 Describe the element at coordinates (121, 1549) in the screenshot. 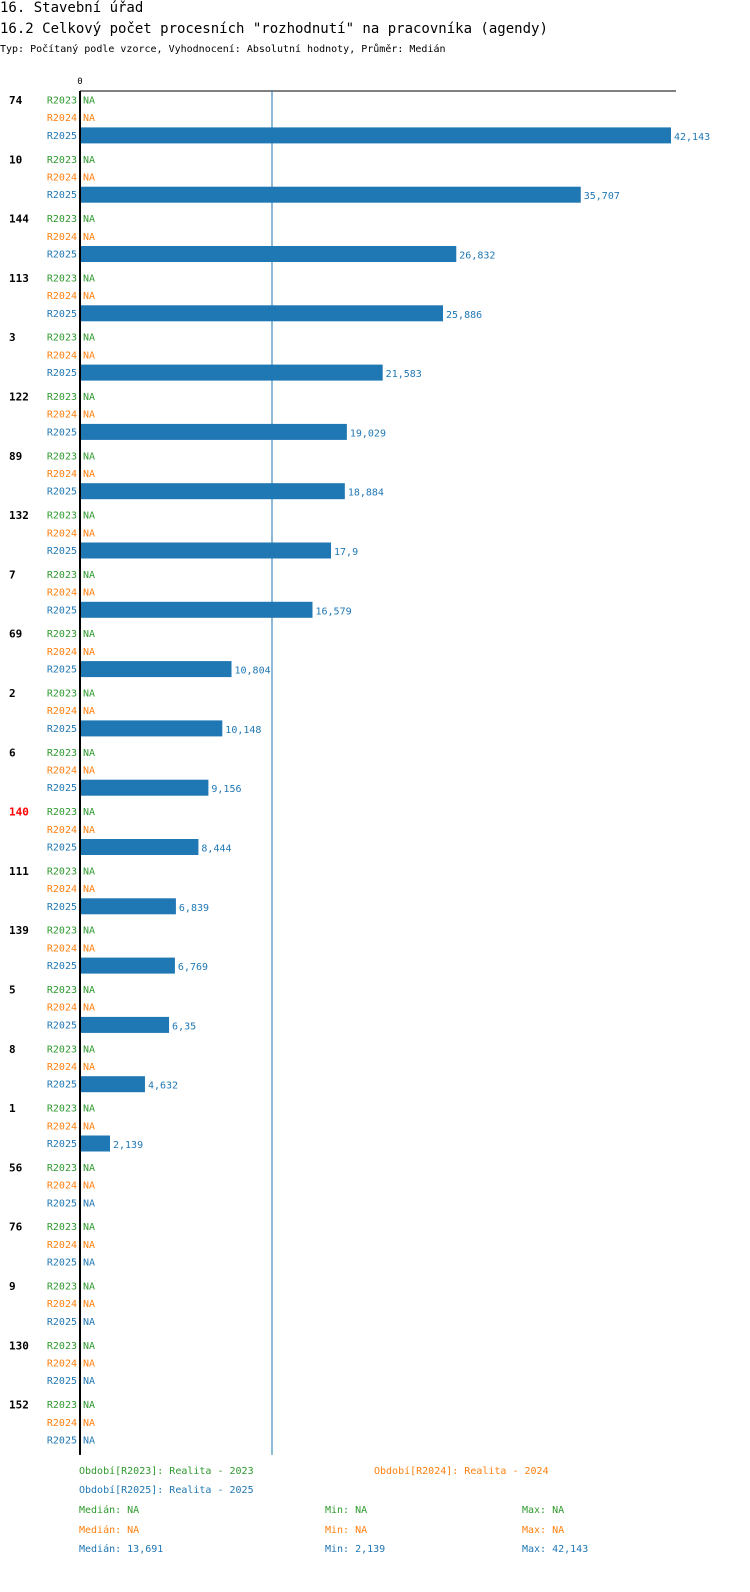

I see `stat-median-2025: Medián: 13,691` at that location.